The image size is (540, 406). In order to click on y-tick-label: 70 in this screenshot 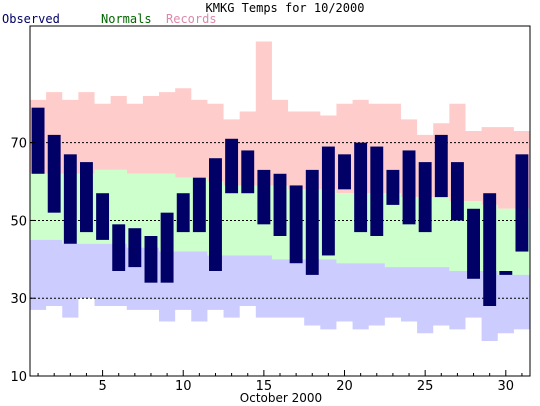, I will do `click(18, 144)`.